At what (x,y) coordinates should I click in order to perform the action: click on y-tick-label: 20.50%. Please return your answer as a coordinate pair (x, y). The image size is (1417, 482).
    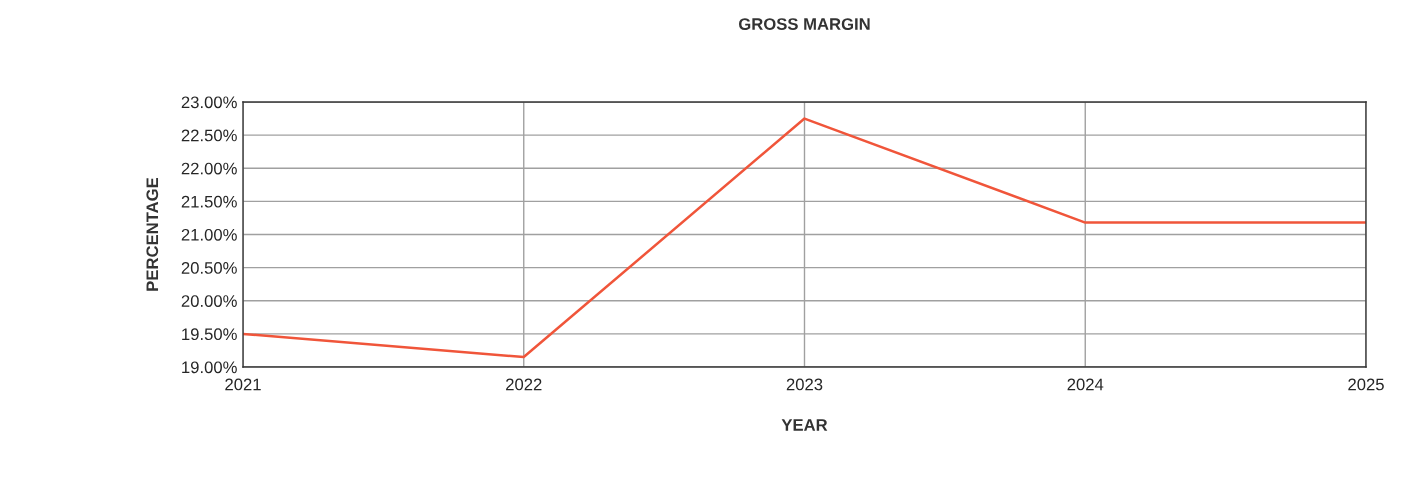
    Looking at the image, I should click on (209, 268).